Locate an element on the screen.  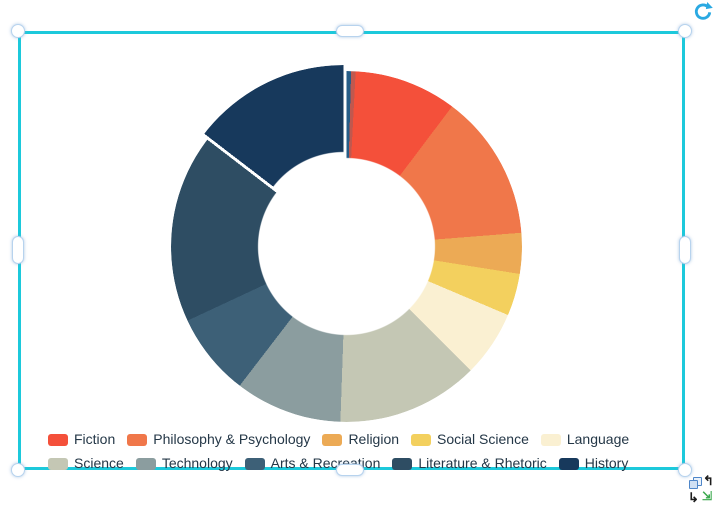
legend-item-fiction: Fiction is located at coordinates (81, 439).